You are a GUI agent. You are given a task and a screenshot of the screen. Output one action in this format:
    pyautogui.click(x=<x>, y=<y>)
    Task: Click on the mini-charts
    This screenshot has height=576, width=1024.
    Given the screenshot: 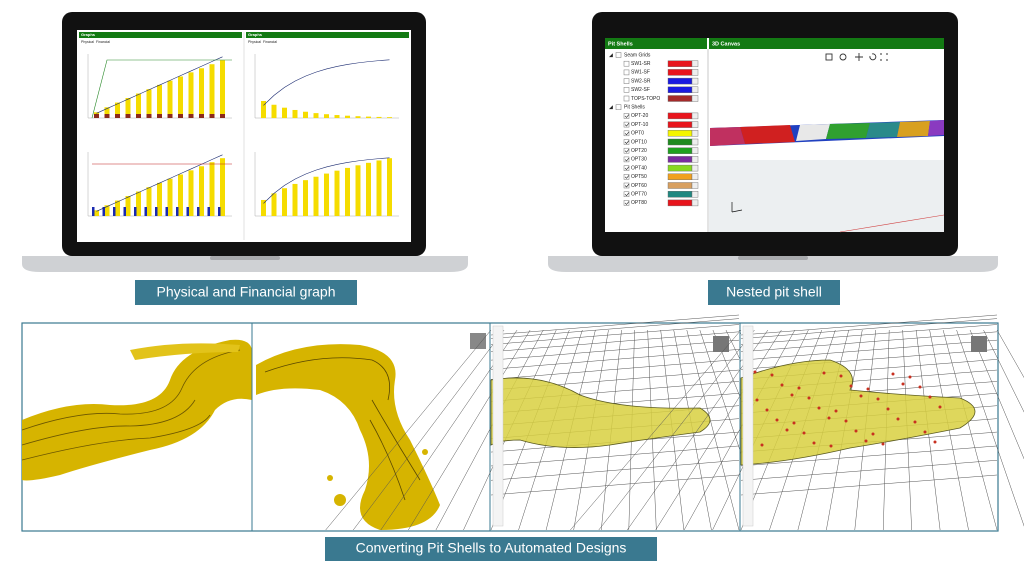 What is the action you would take?
    pyautogui.click(x=243, y=135)
    